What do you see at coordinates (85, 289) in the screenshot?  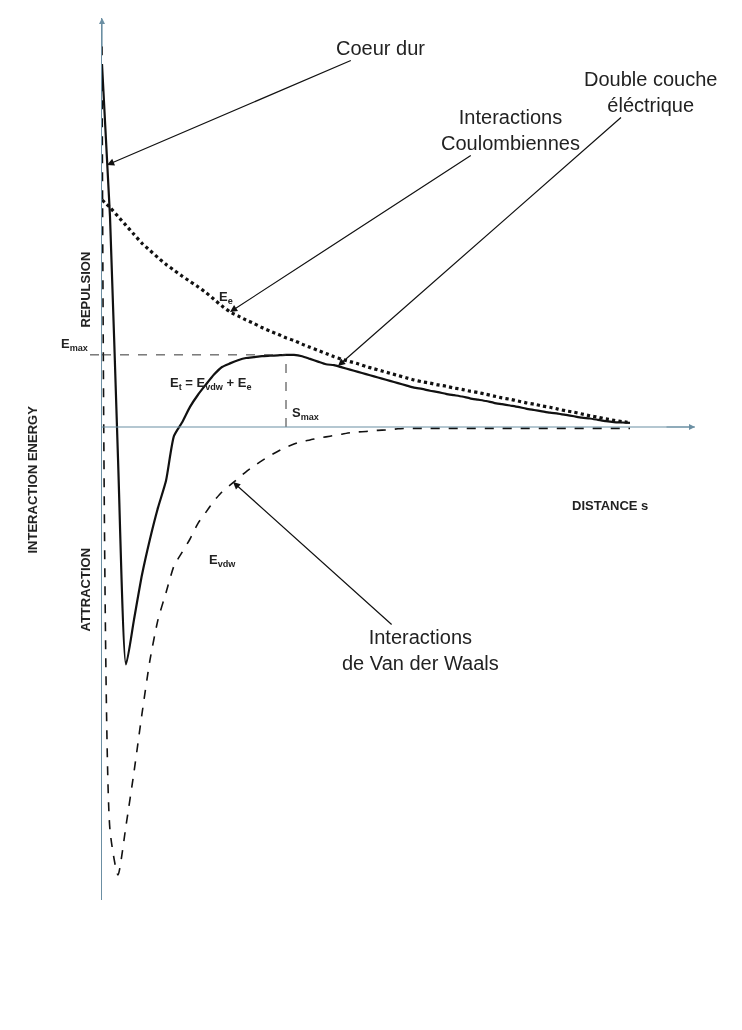 I see `text: REPULSION` at bounding box center [85, 289].